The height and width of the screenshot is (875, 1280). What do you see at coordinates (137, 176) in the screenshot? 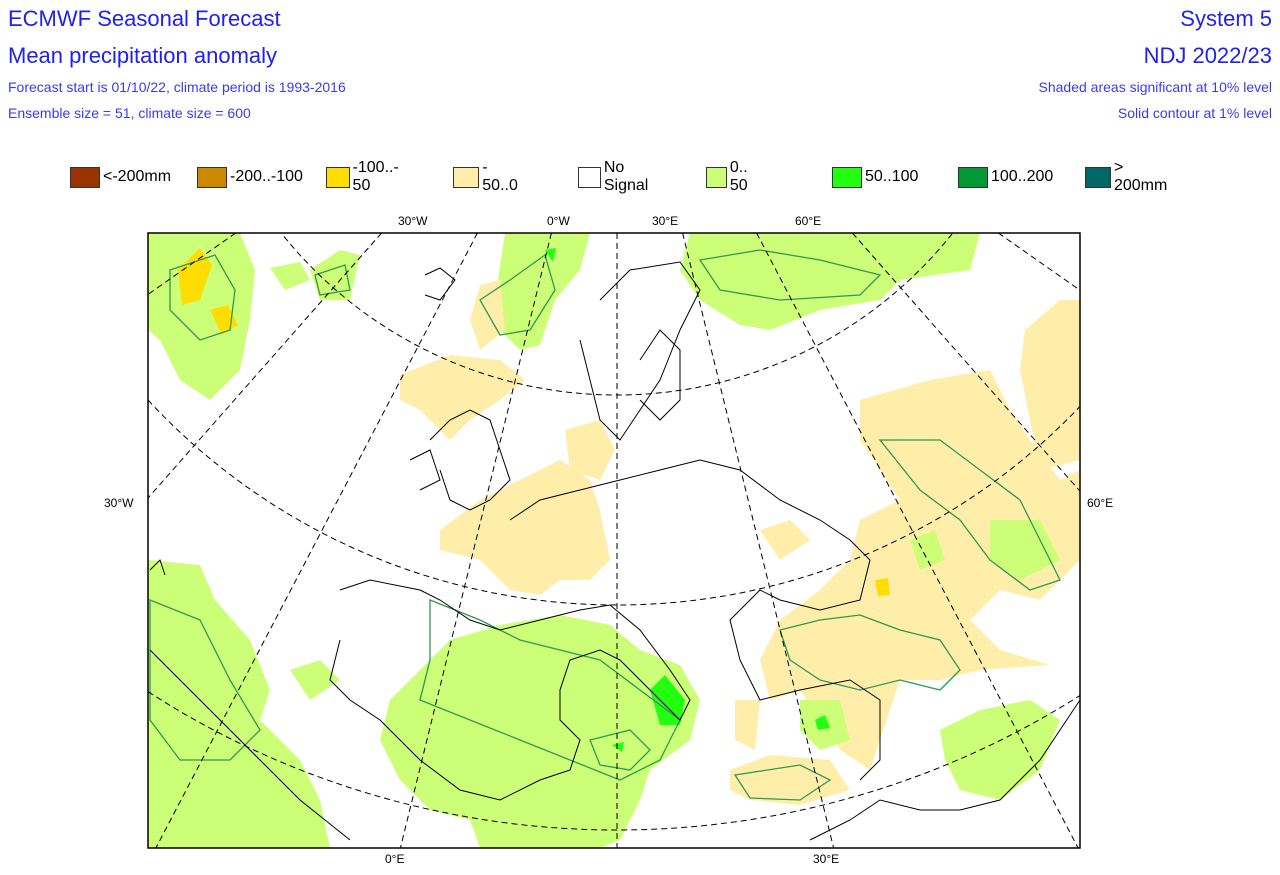
I see `legend-label: <-200mm` at bounding box center [137, 176].